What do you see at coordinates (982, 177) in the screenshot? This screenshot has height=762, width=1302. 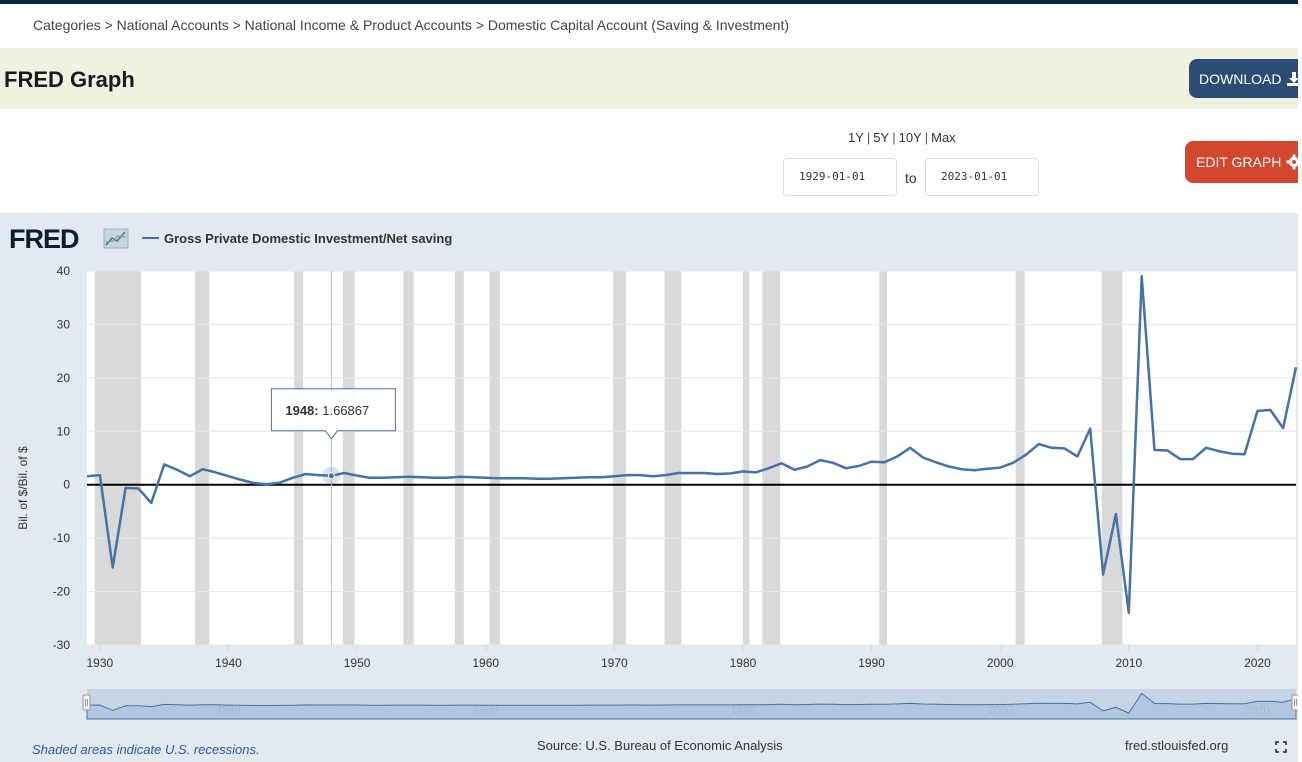 I see `end-date-input: 2023-01-01` at bounding box center [982, 177].